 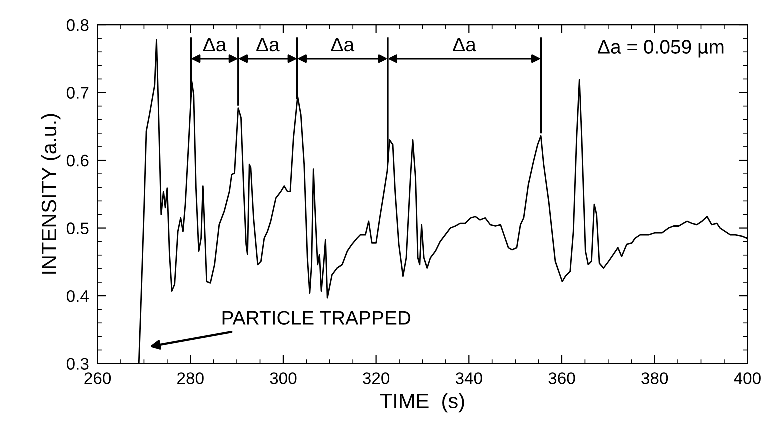 I want to click on x-tick-label: 380, so click(x=655, y=378).